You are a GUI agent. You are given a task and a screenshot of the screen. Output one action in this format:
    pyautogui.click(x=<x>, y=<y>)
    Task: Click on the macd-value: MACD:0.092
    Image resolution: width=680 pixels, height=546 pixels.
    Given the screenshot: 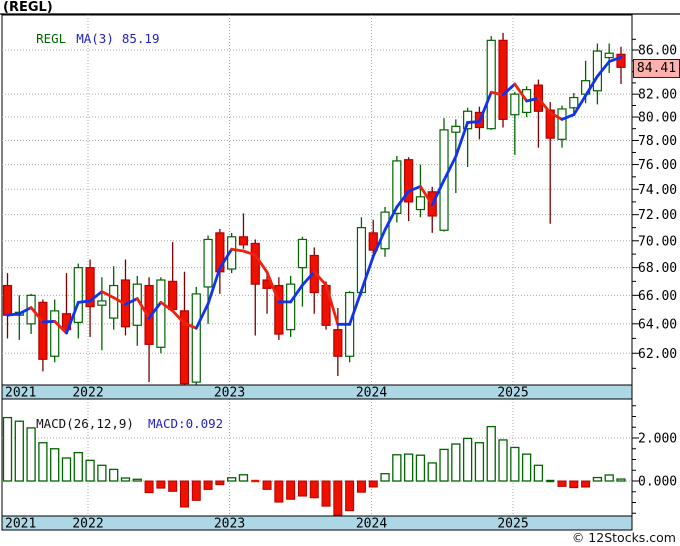 What is the action you would take?
    pyautogui.click(x=185, y=423)
    